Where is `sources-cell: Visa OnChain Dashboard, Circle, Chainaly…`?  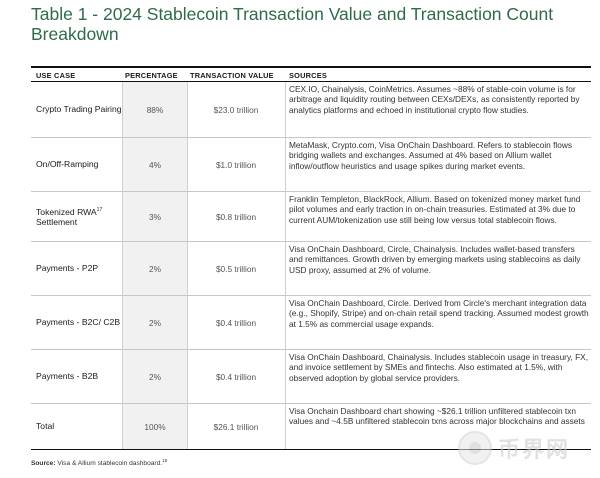
sources-cell: Visa OnChain Dashboard, Circle, Chainaly… is located at coordinates (435, 259).